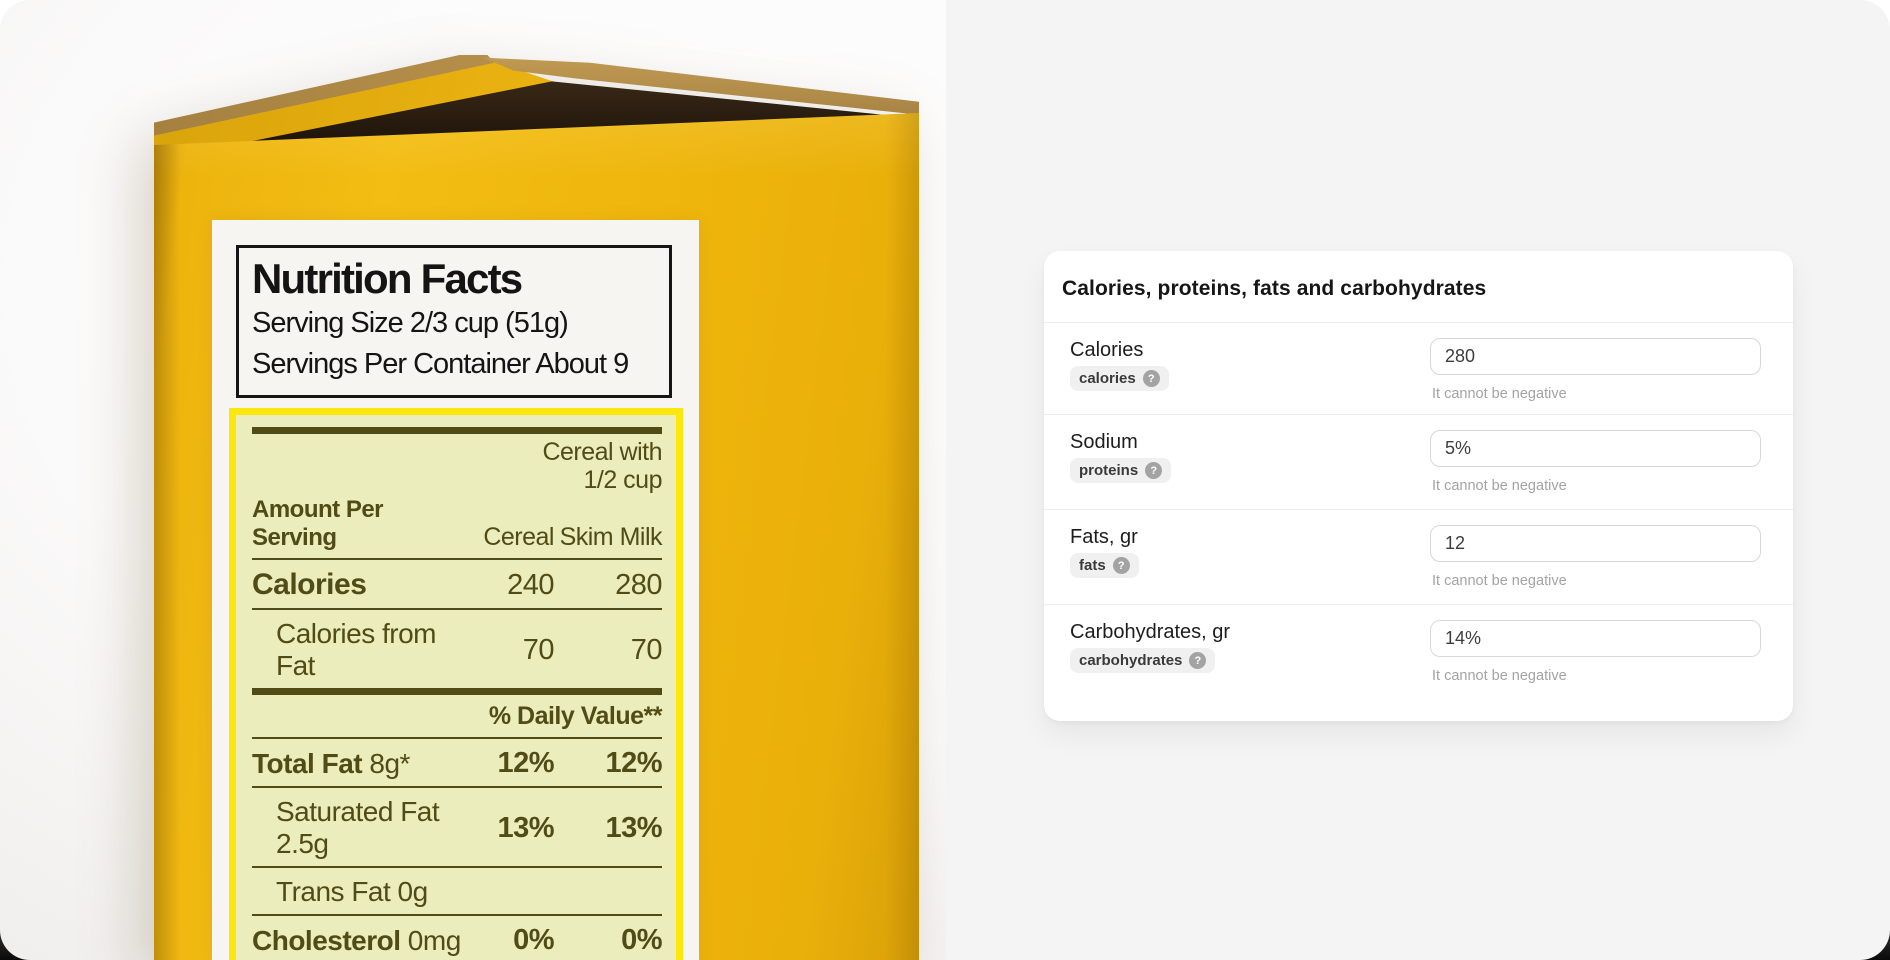 This screenshot has width=1890, height=960. I want to click on table-row-cholesterol: Cholesterol 0mg 0% 0%, so click(457, 938).